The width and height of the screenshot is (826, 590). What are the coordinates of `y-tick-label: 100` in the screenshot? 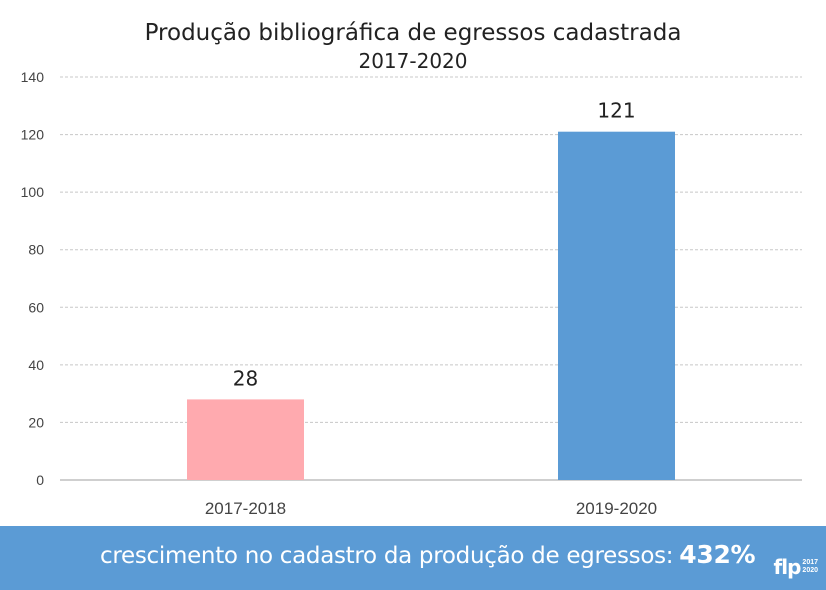 It's located at (33, 192).